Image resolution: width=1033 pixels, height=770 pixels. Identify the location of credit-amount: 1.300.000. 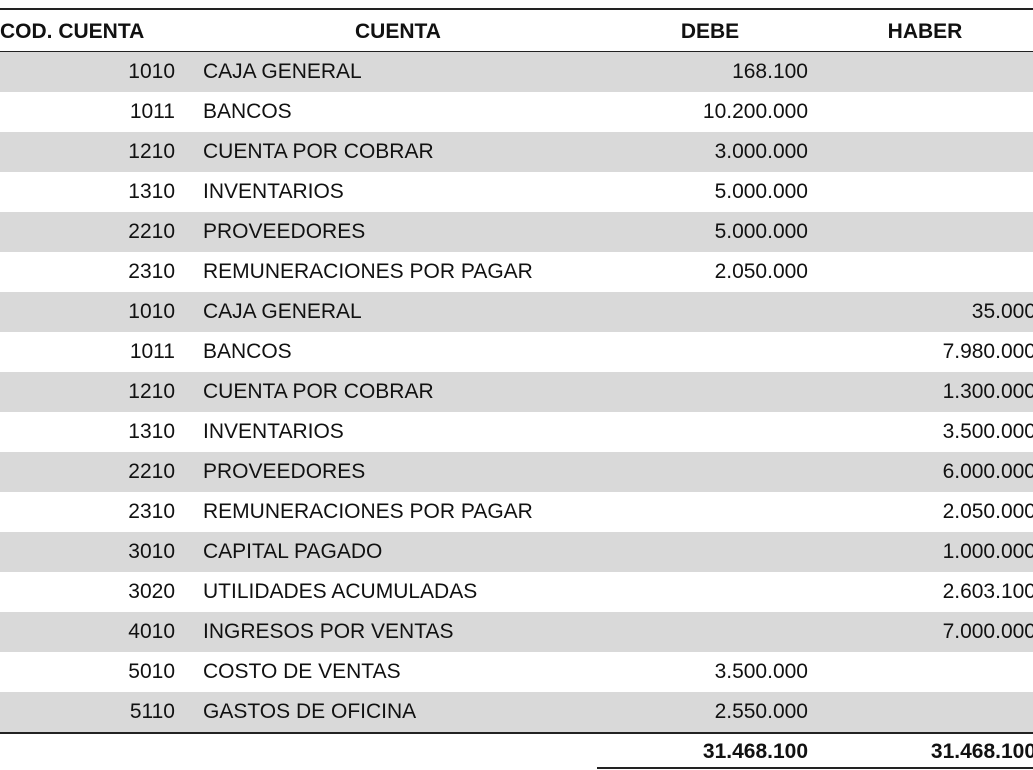
(987, 391).